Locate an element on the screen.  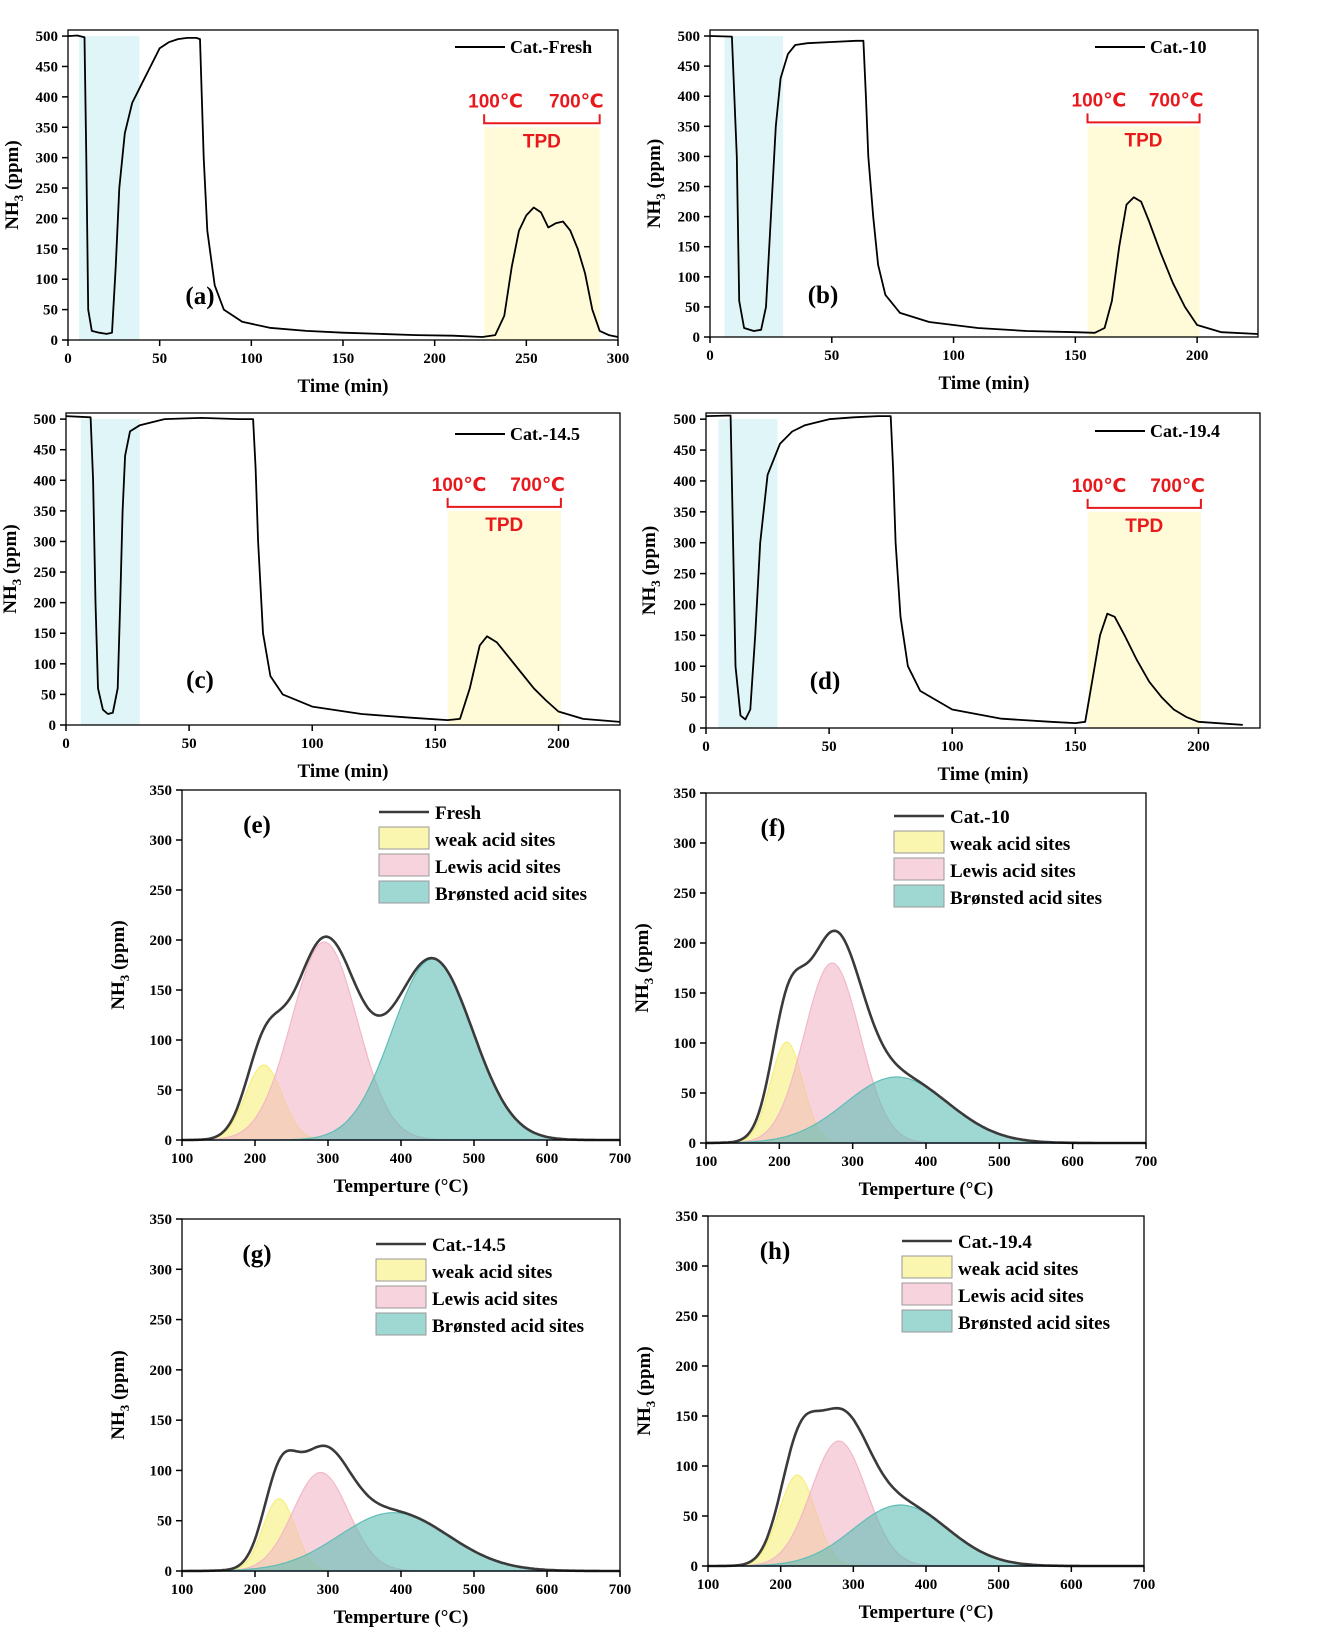
y-tick-label-g-0: 0 is located at coordinates (169, 1572).